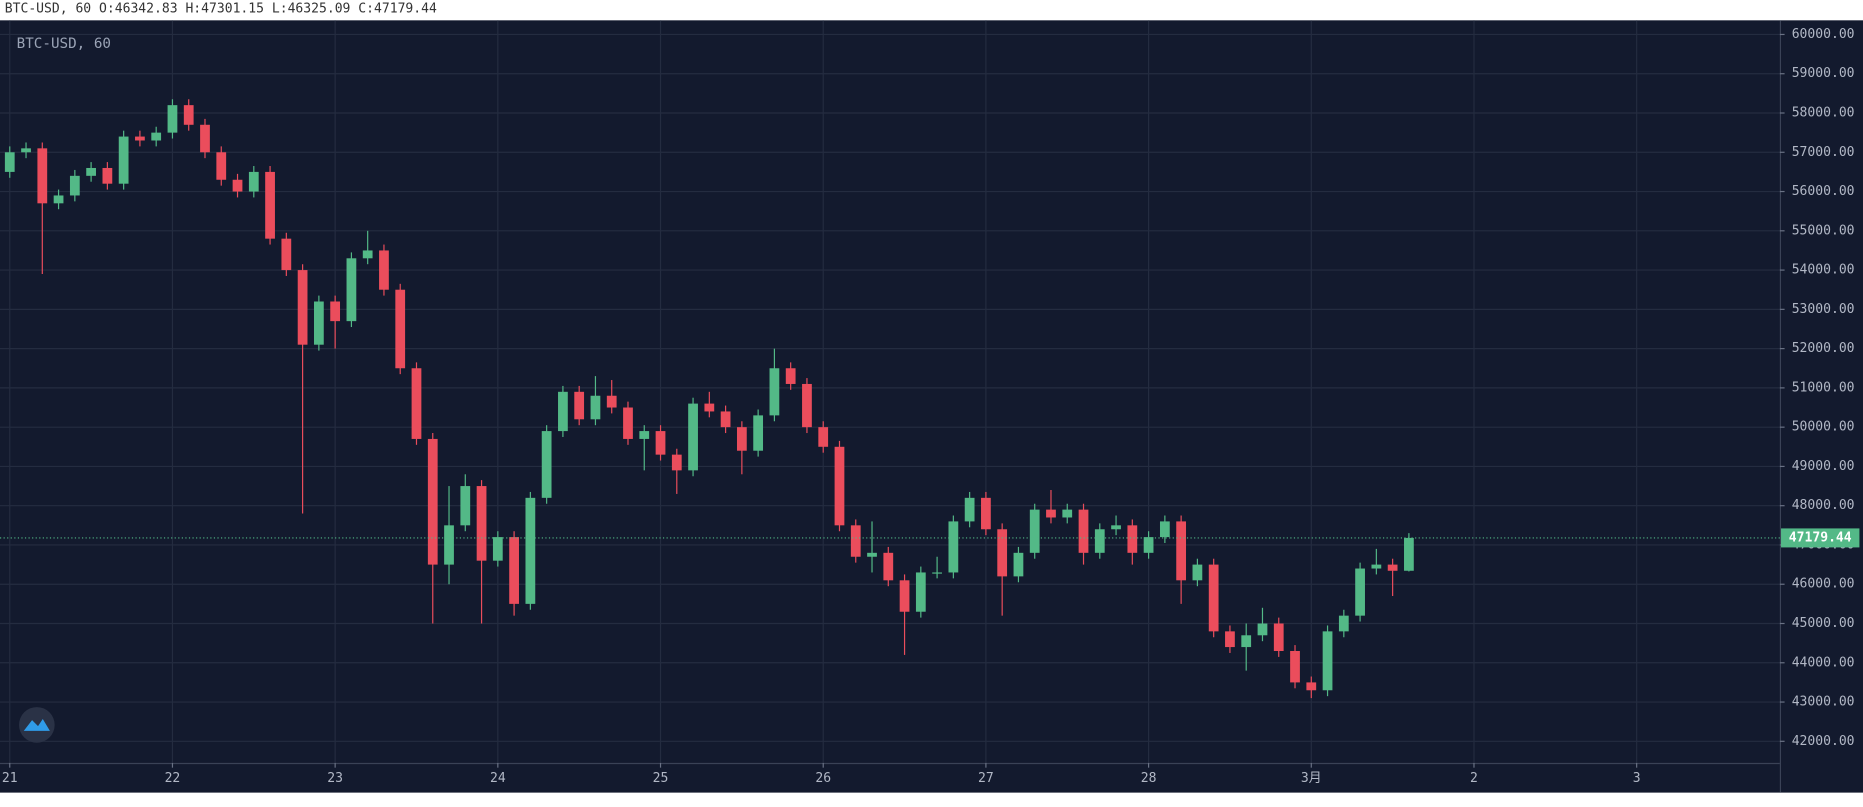  What do you see at coordinates (498, 778) in the screenshot?
I see `x-tick-label: 24` at bounding box center [498, 778].